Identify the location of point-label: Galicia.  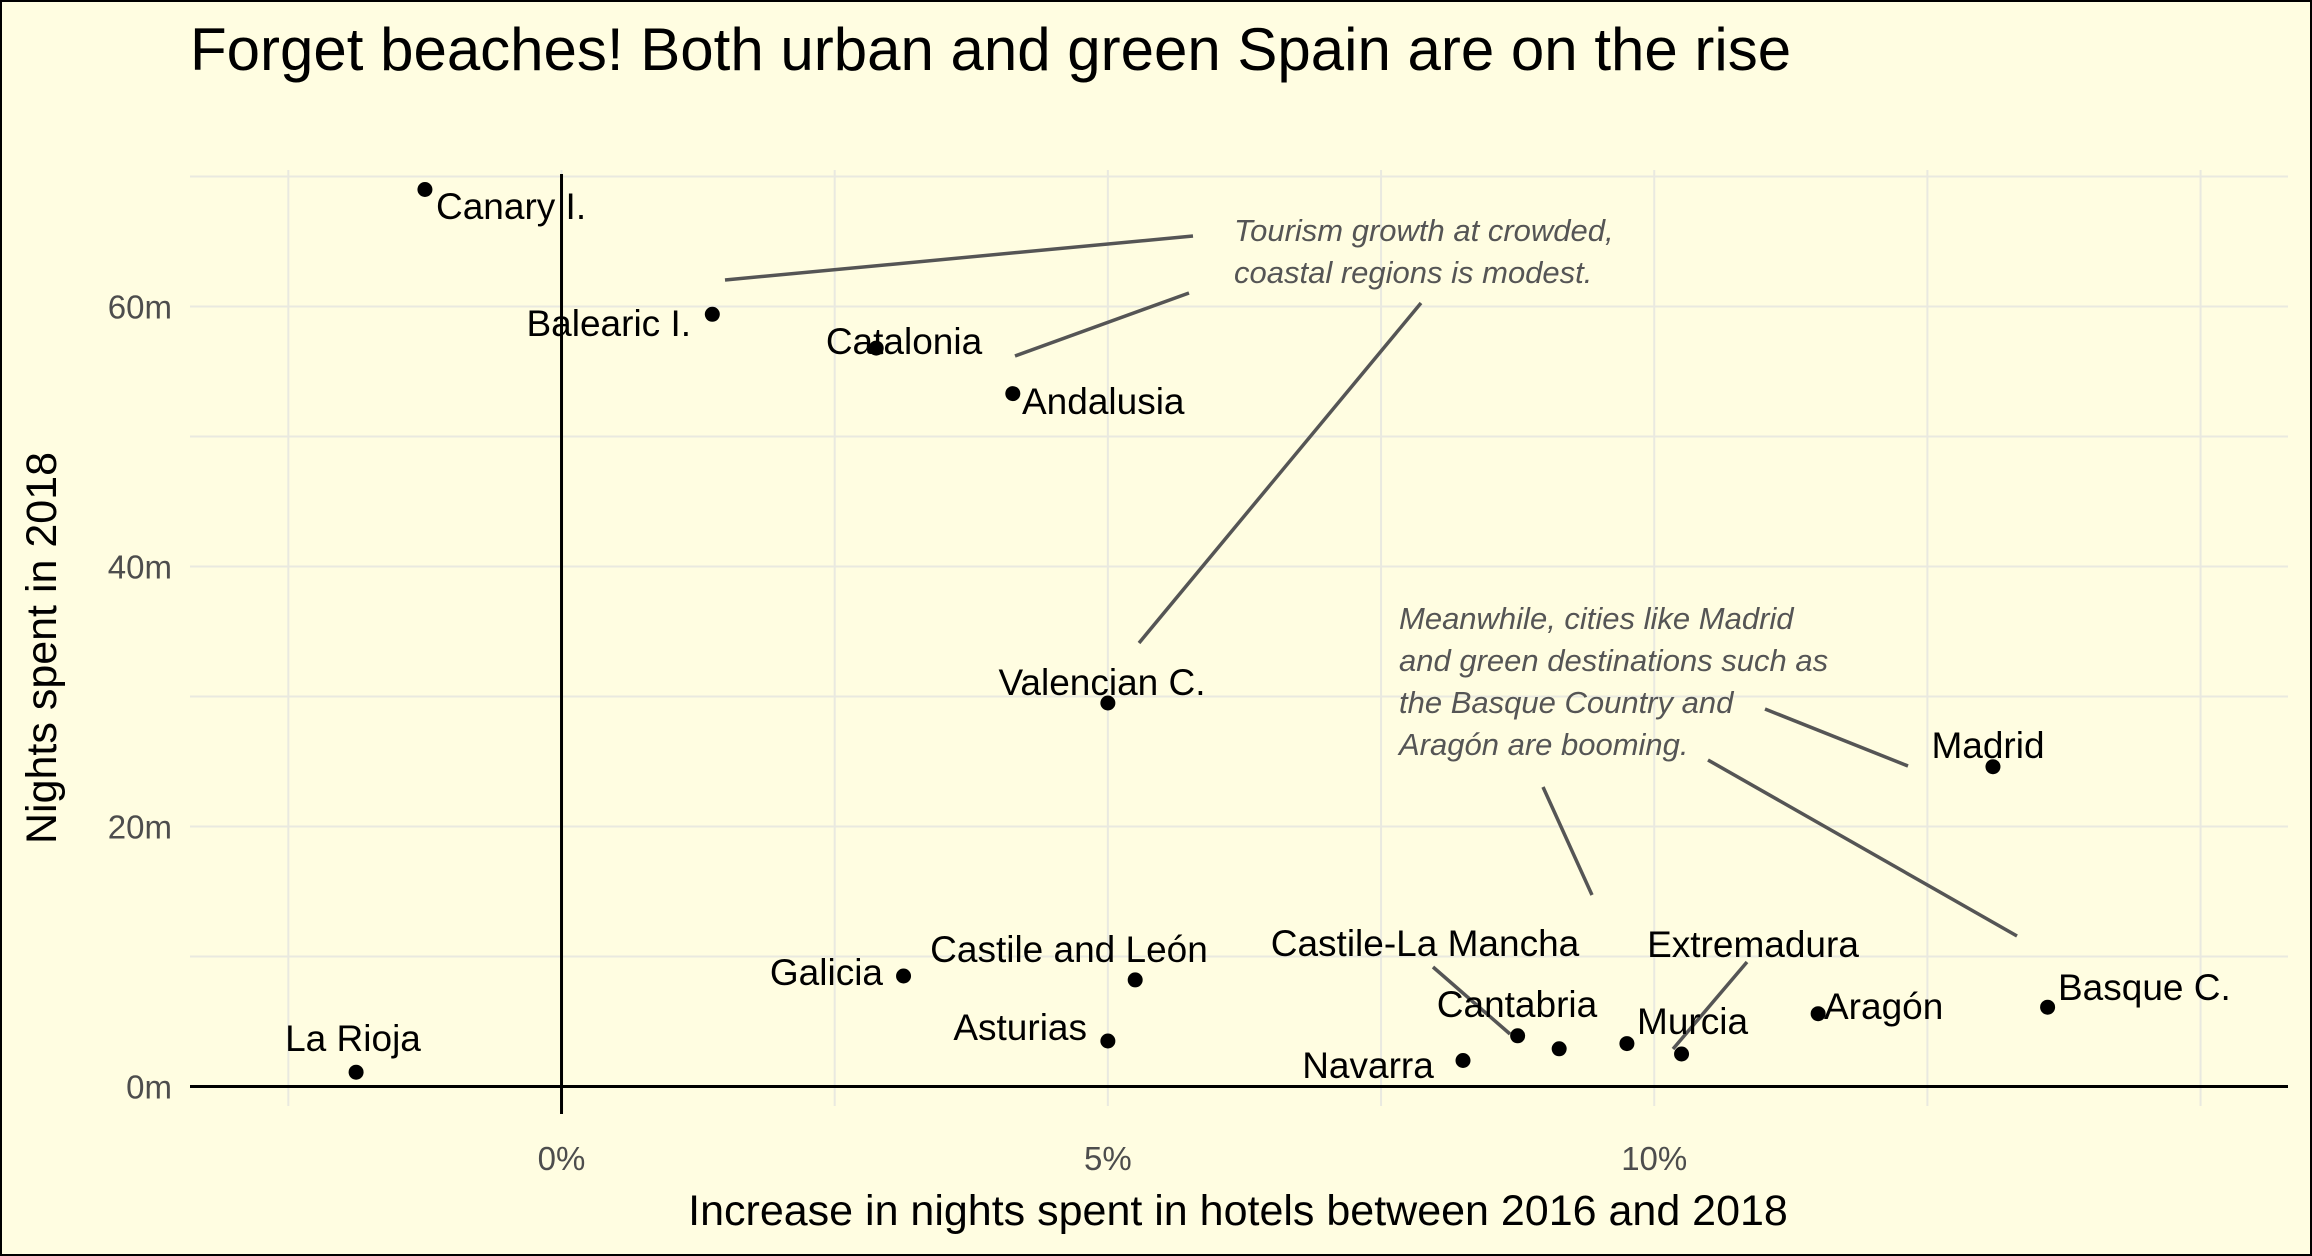
(827, 972).